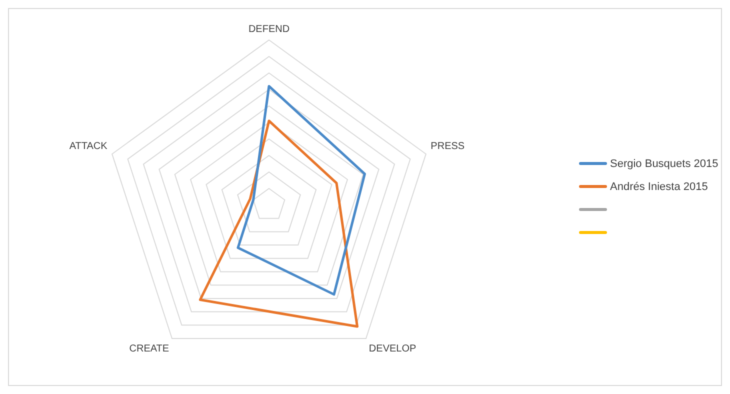 The image size is (730, 394). I want to click on legend-label: Andrés Iniesta 2015, so click(659, 186).